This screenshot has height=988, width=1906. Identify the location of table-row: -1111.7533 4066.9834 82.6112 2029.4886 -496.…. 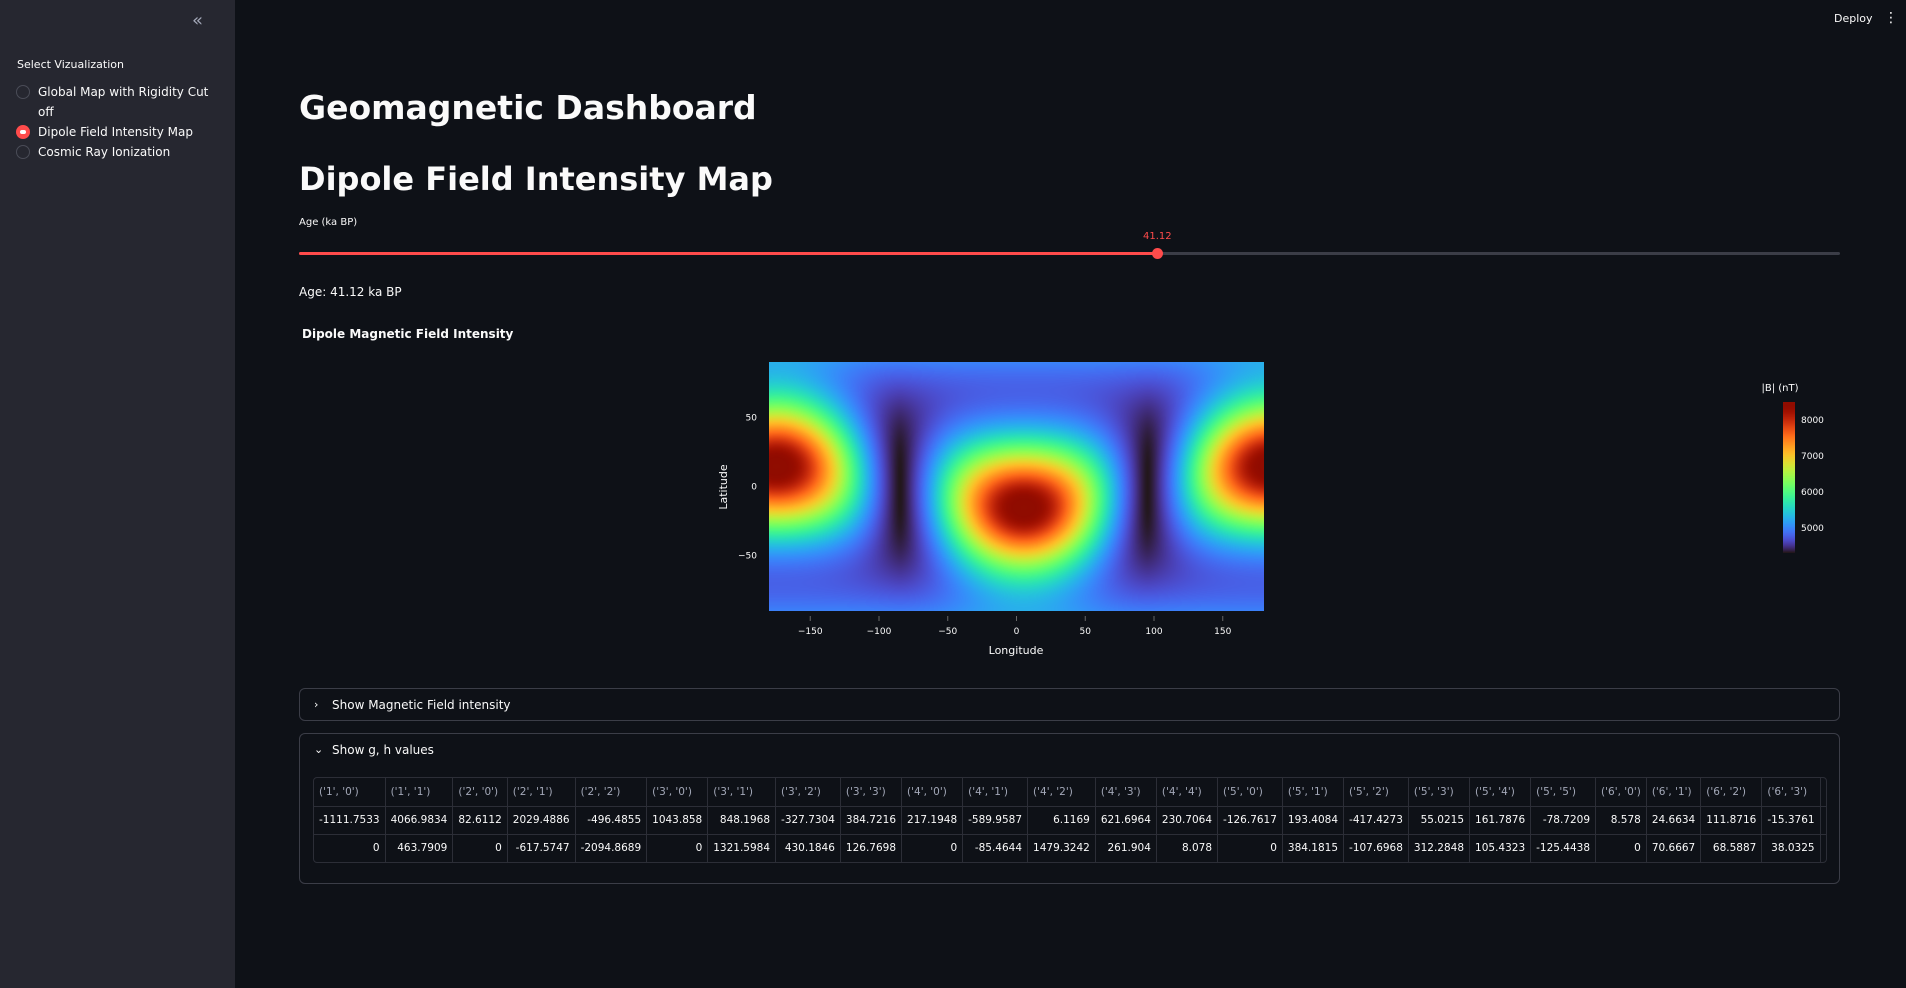
(1070, 820).